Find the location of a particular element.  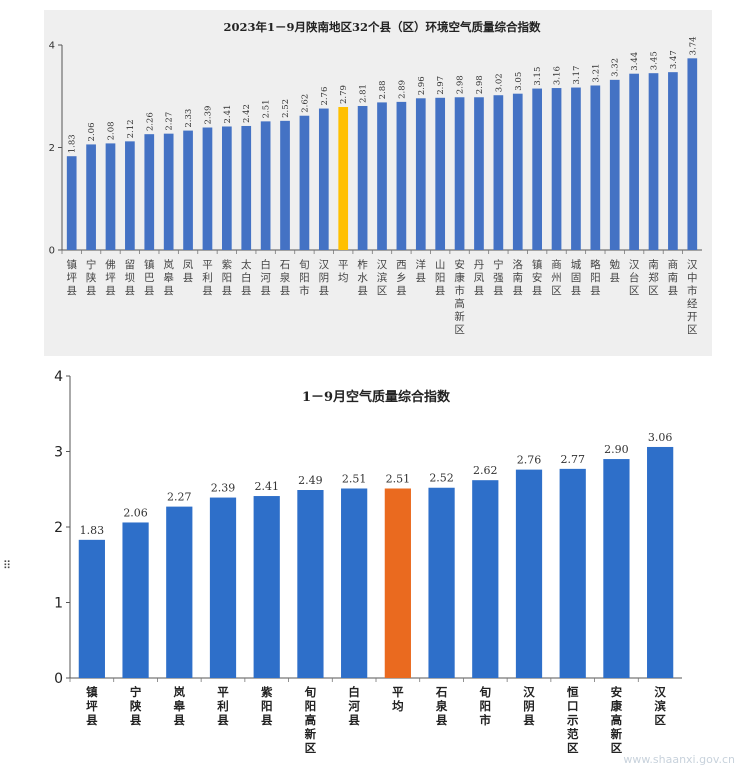

bar-value-label: 2.52 is located at coordinates (441, 478).